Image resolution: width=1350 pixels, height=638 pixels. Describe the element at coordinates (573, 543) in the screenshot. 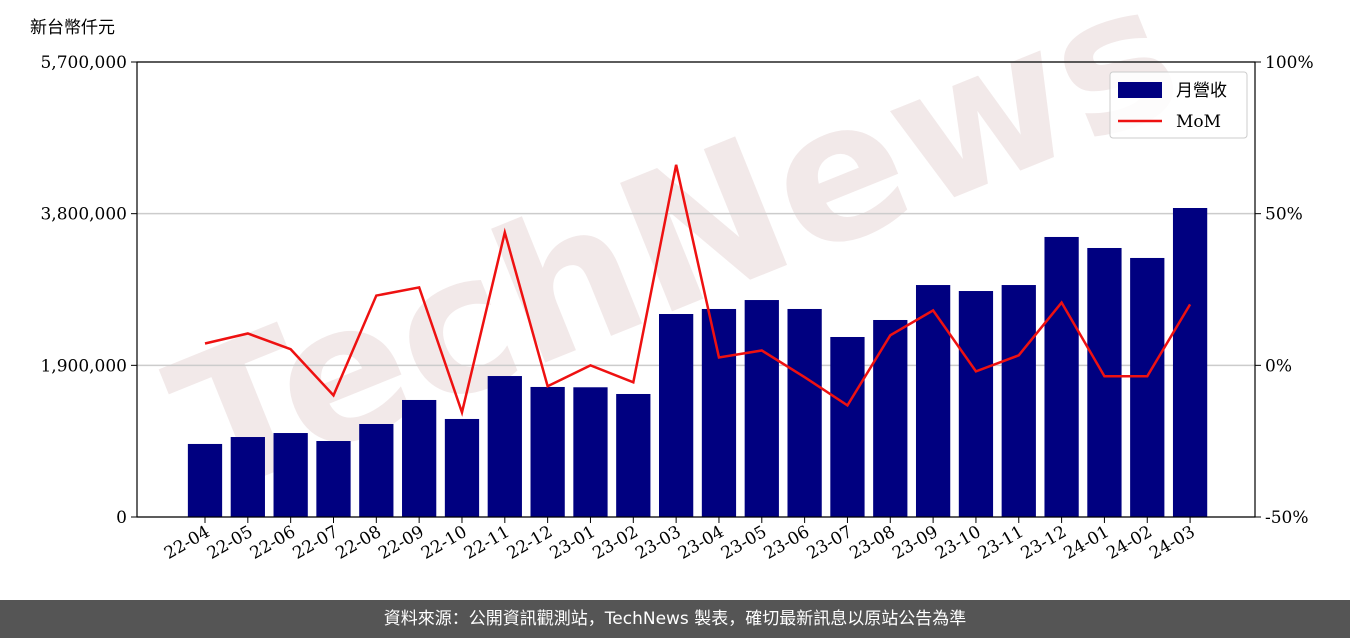

I see `x-tick-label: 23-01` at that location.